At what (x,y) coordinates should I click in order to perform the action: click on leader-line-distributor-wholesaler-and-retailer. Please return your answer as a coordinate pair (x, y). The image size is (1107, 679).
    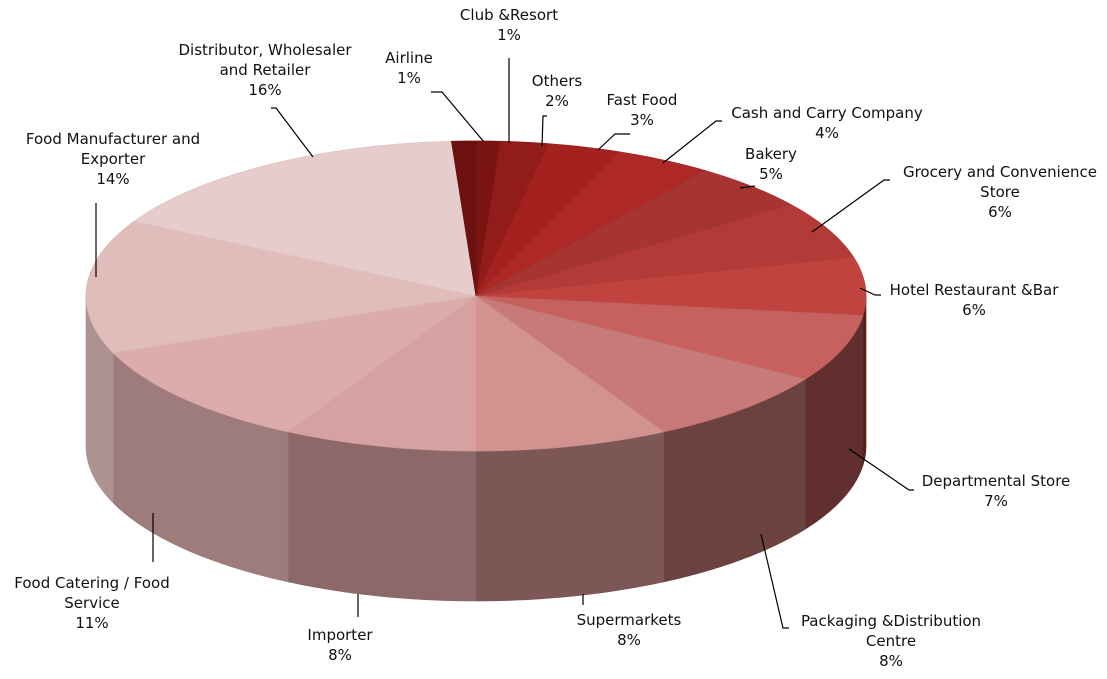
    Looking at the image, I should click on (292, 132).